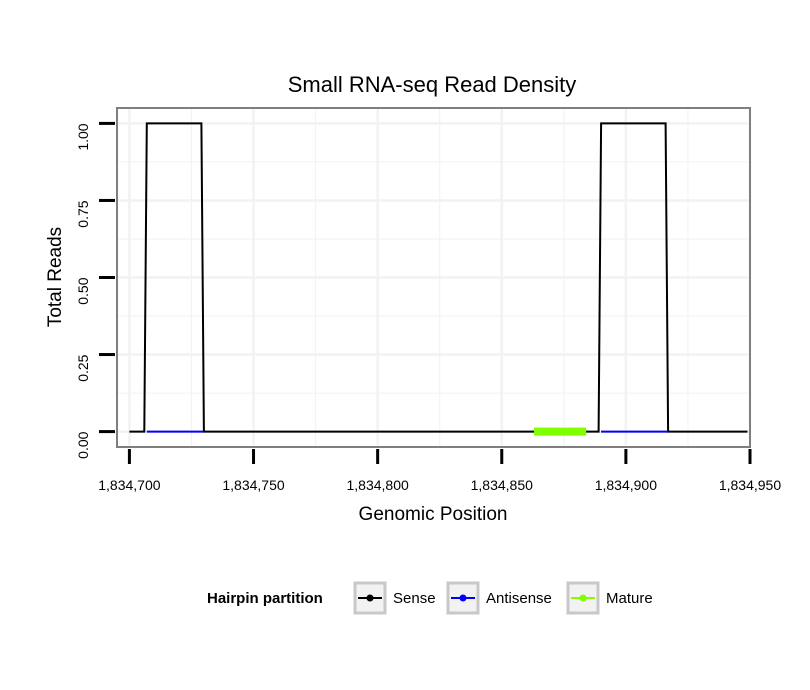  What do you see at coordinates (432, 84) in the screenshot?
I see `chart-title: Small RNA-seq Read Density` at bounding box center [432, 84].